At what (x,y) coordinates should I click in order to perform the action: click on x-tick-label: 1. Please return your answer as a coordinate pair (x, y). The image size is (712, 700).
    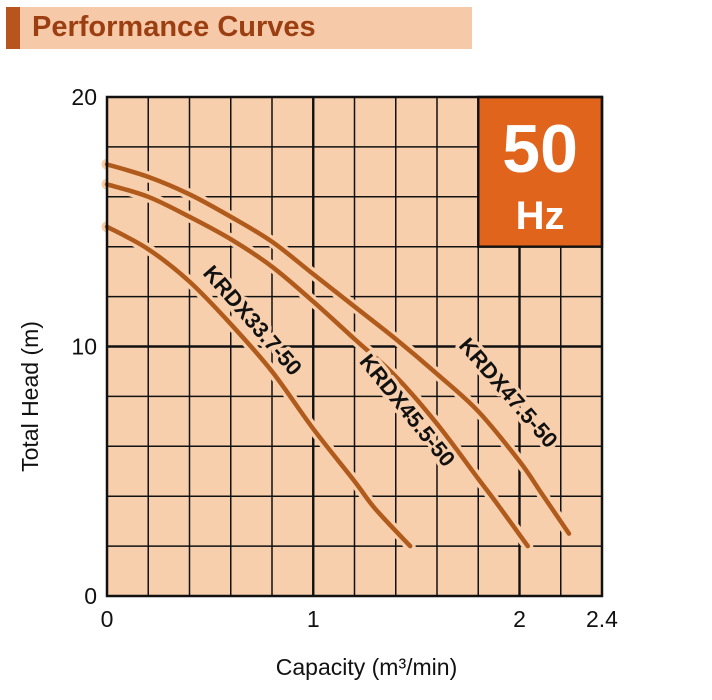
    Looking at the image, I should click on (313, 619).